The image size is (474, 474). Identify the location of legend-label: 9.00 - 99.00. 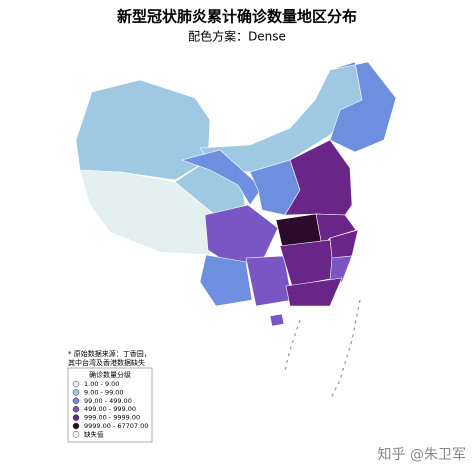
(104, 392).